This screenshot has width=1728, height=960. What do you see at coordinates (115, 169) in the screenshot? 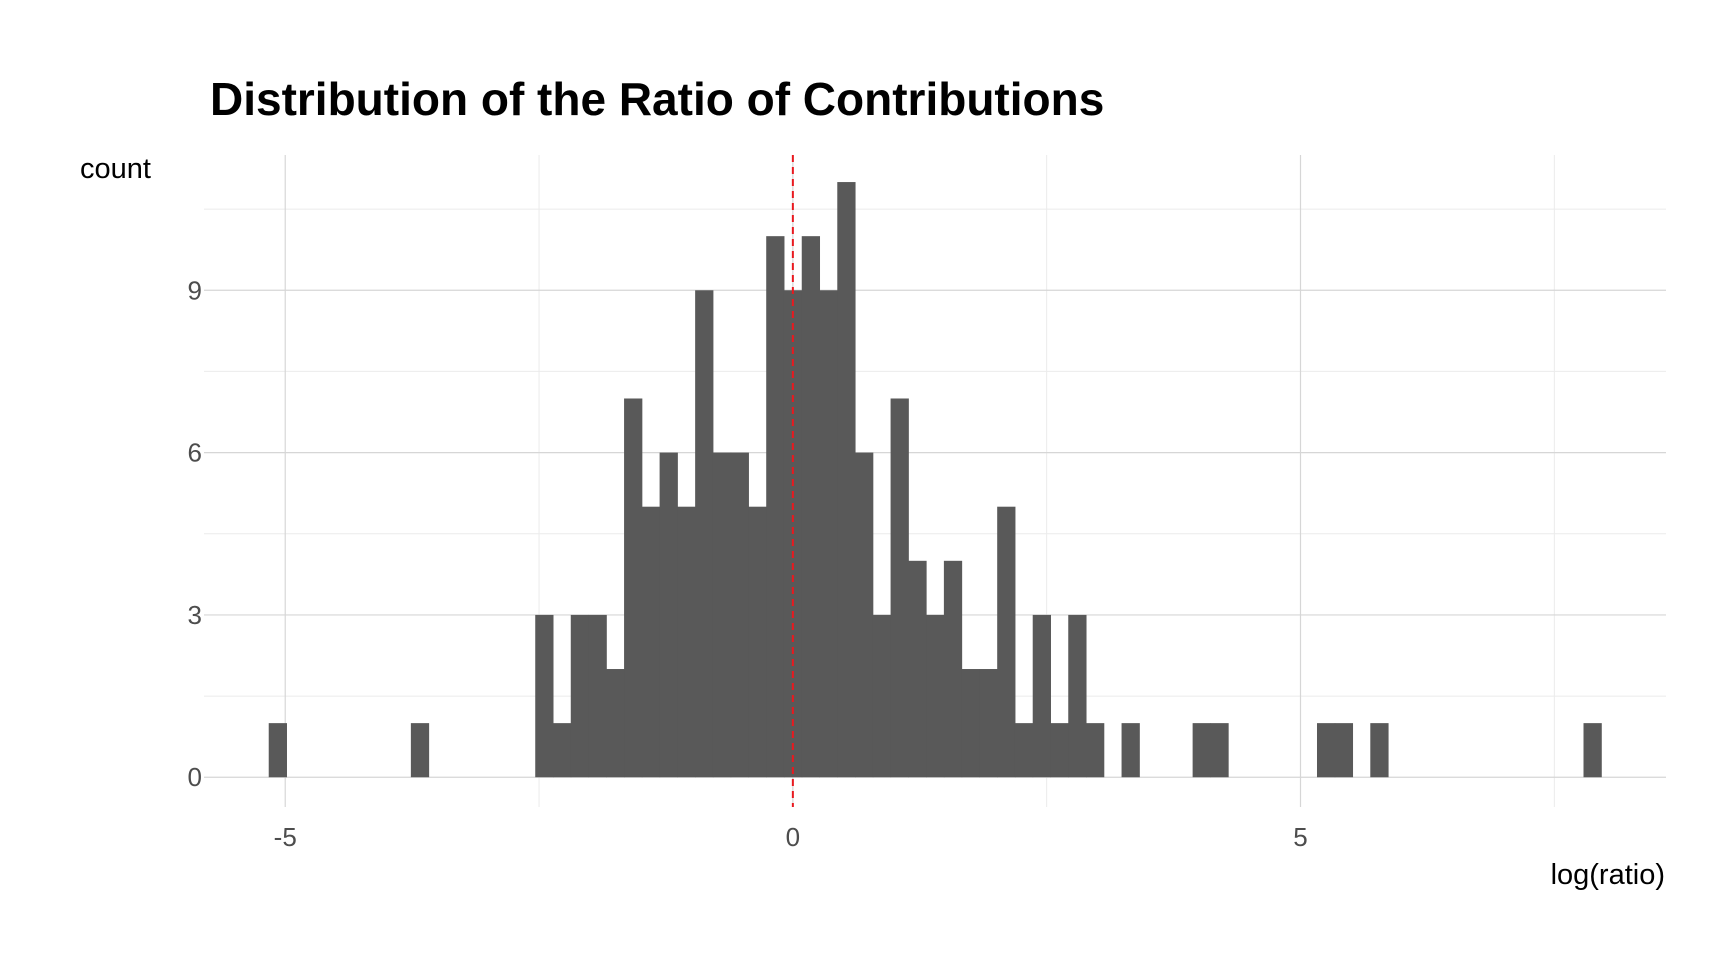
I see `y-axis-label: count` at bounding box center [115, 169].